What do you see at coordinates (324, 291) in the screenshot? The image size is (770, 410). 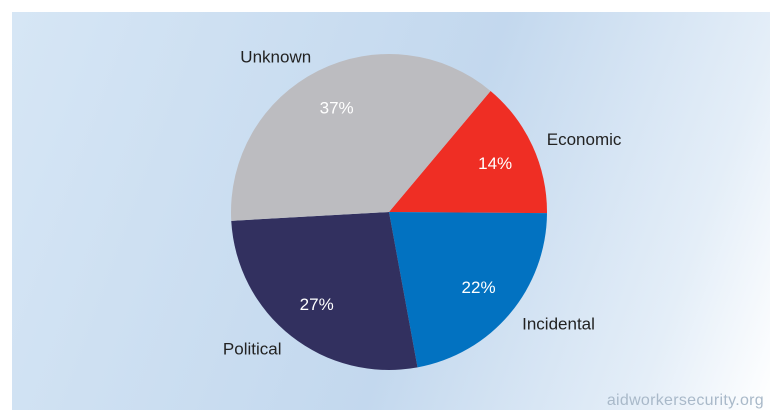 I see `pie-slice-political` at bounding box center [324, 291].